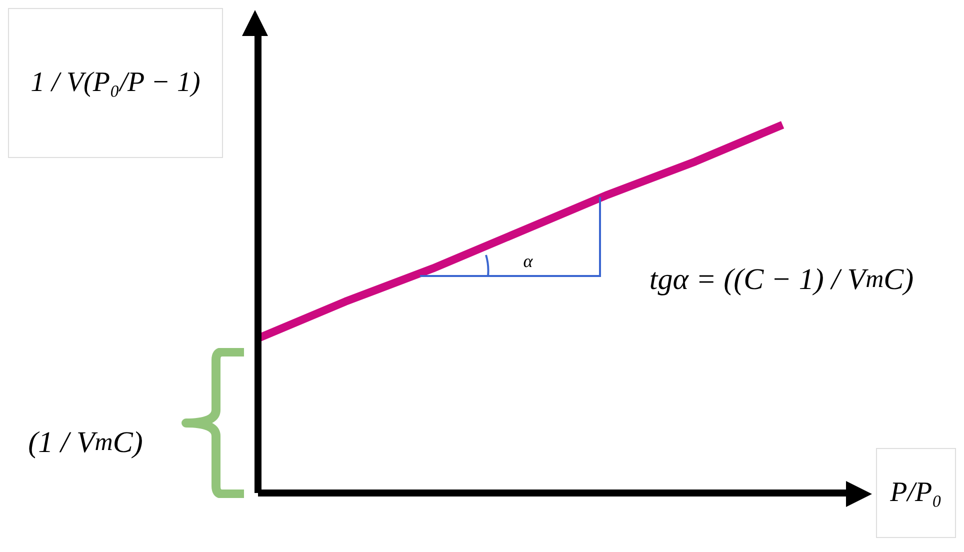  What do you see at coordinates (115, 83) in the screenshot?
I see `y-axis-title: 1 / V(P₀/P − 1)` at bounding box center [115, 83].